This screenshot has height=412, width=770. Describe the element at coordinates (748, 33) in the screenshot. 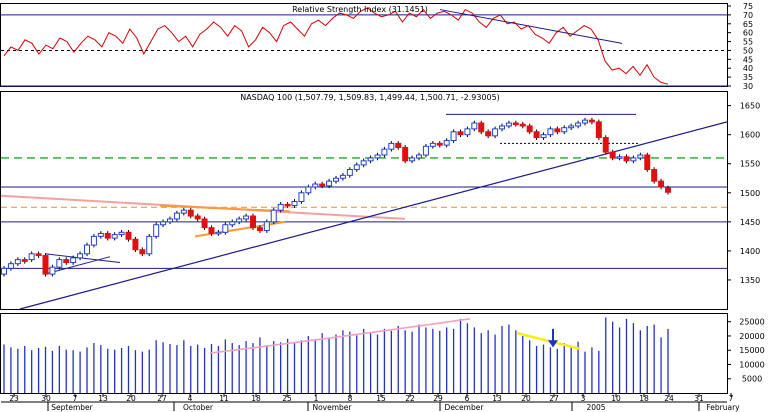

I see `rsi-tick-label: 60` at that location.